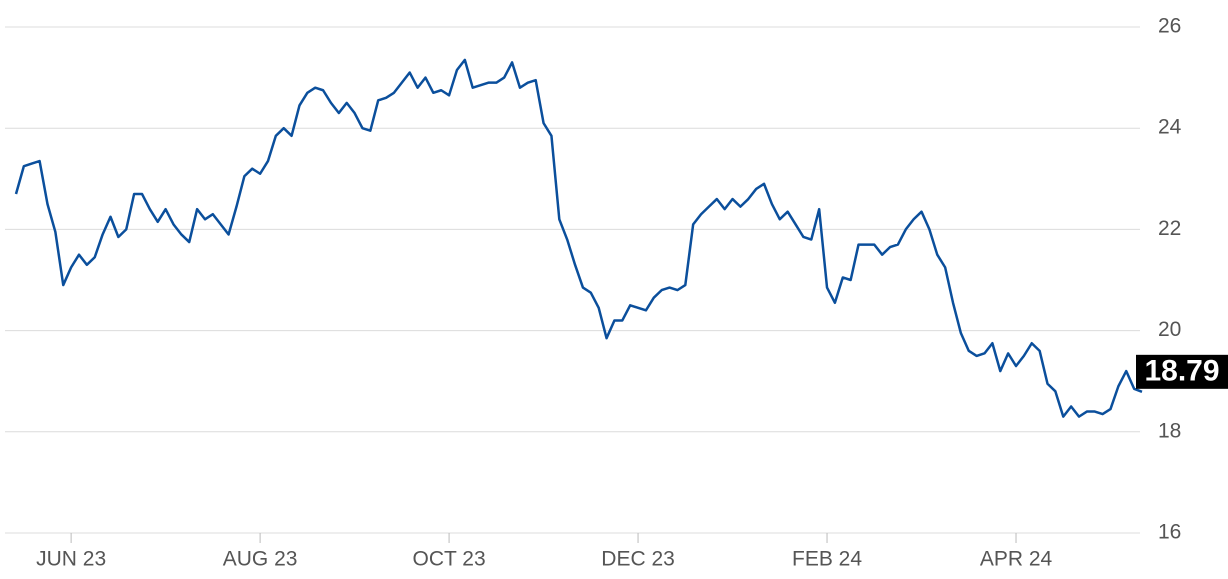  I want to click on x-tick-label: OCT 23, so click(448, 559).